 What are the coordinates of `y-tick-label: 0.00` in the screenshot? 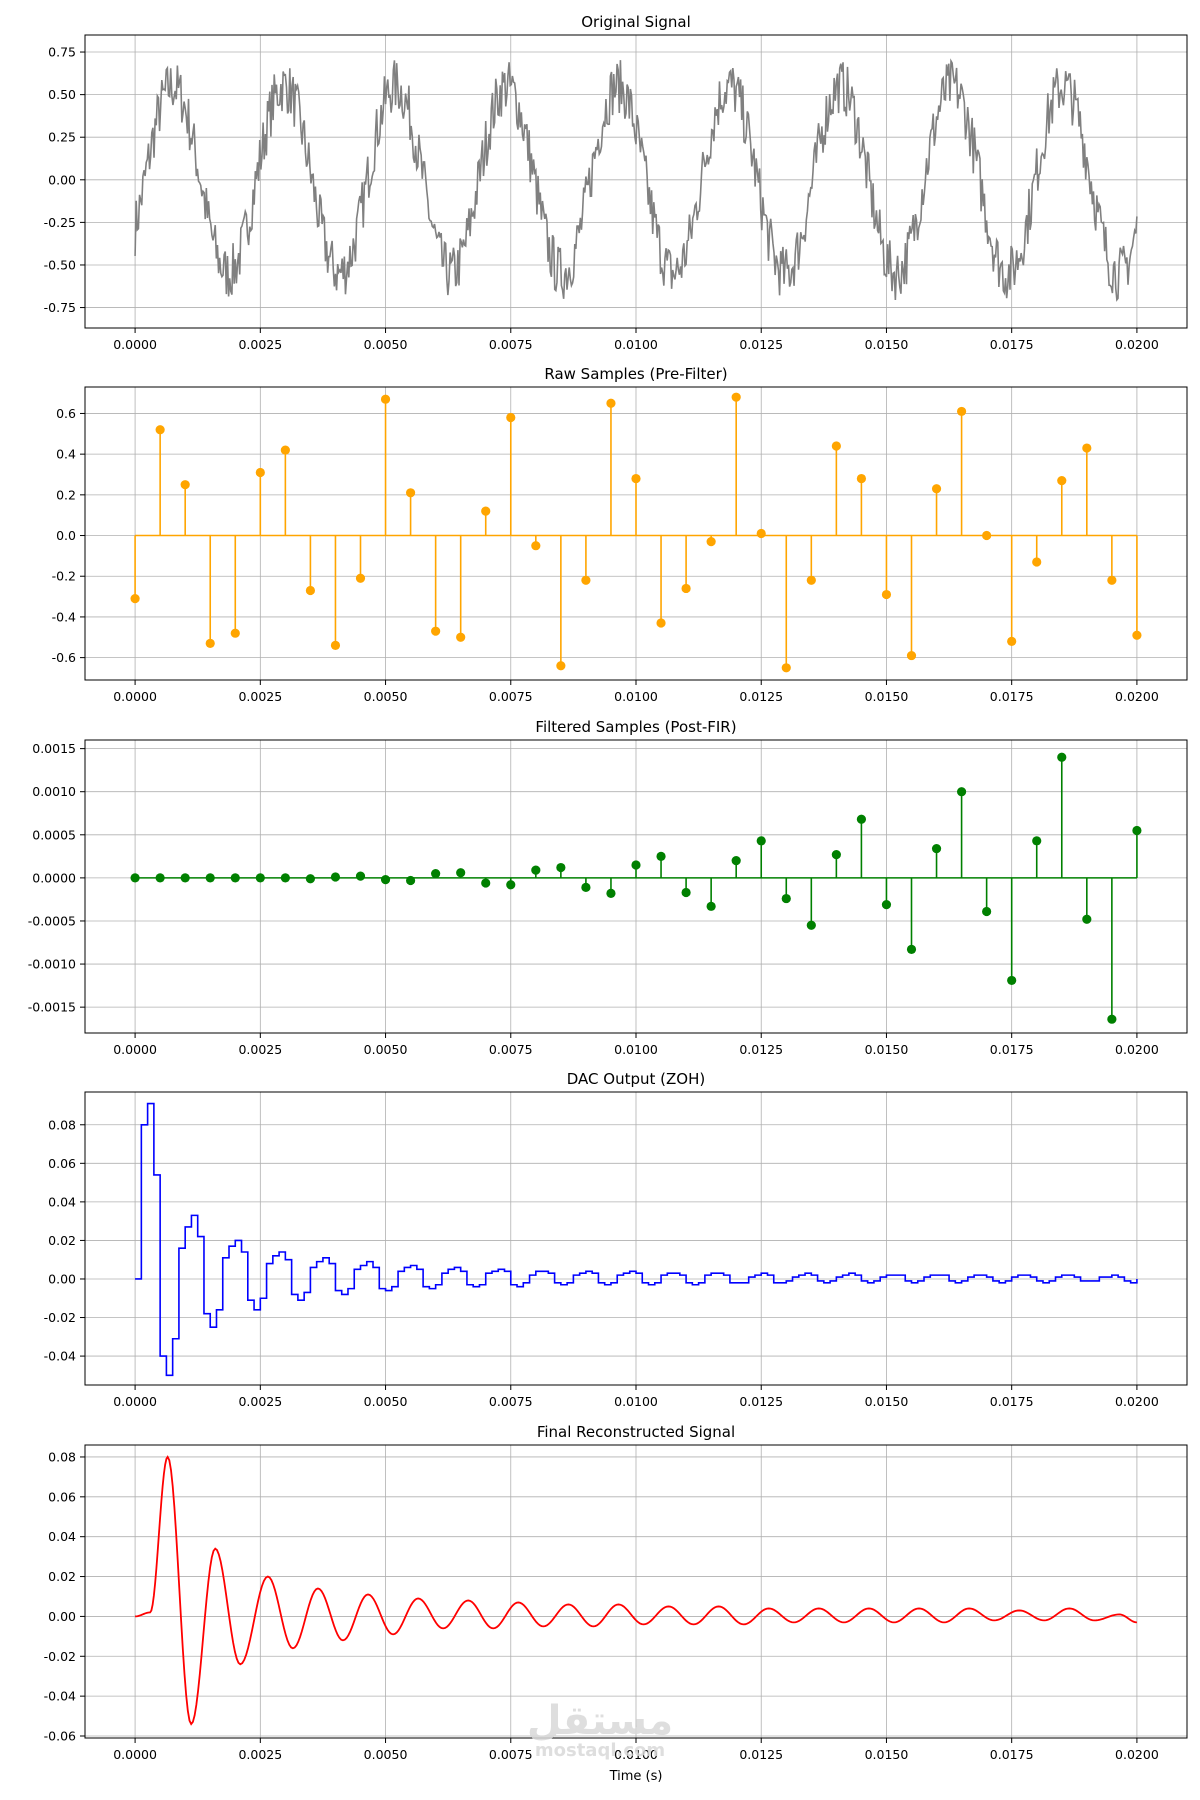 It's located at (62, 1616).